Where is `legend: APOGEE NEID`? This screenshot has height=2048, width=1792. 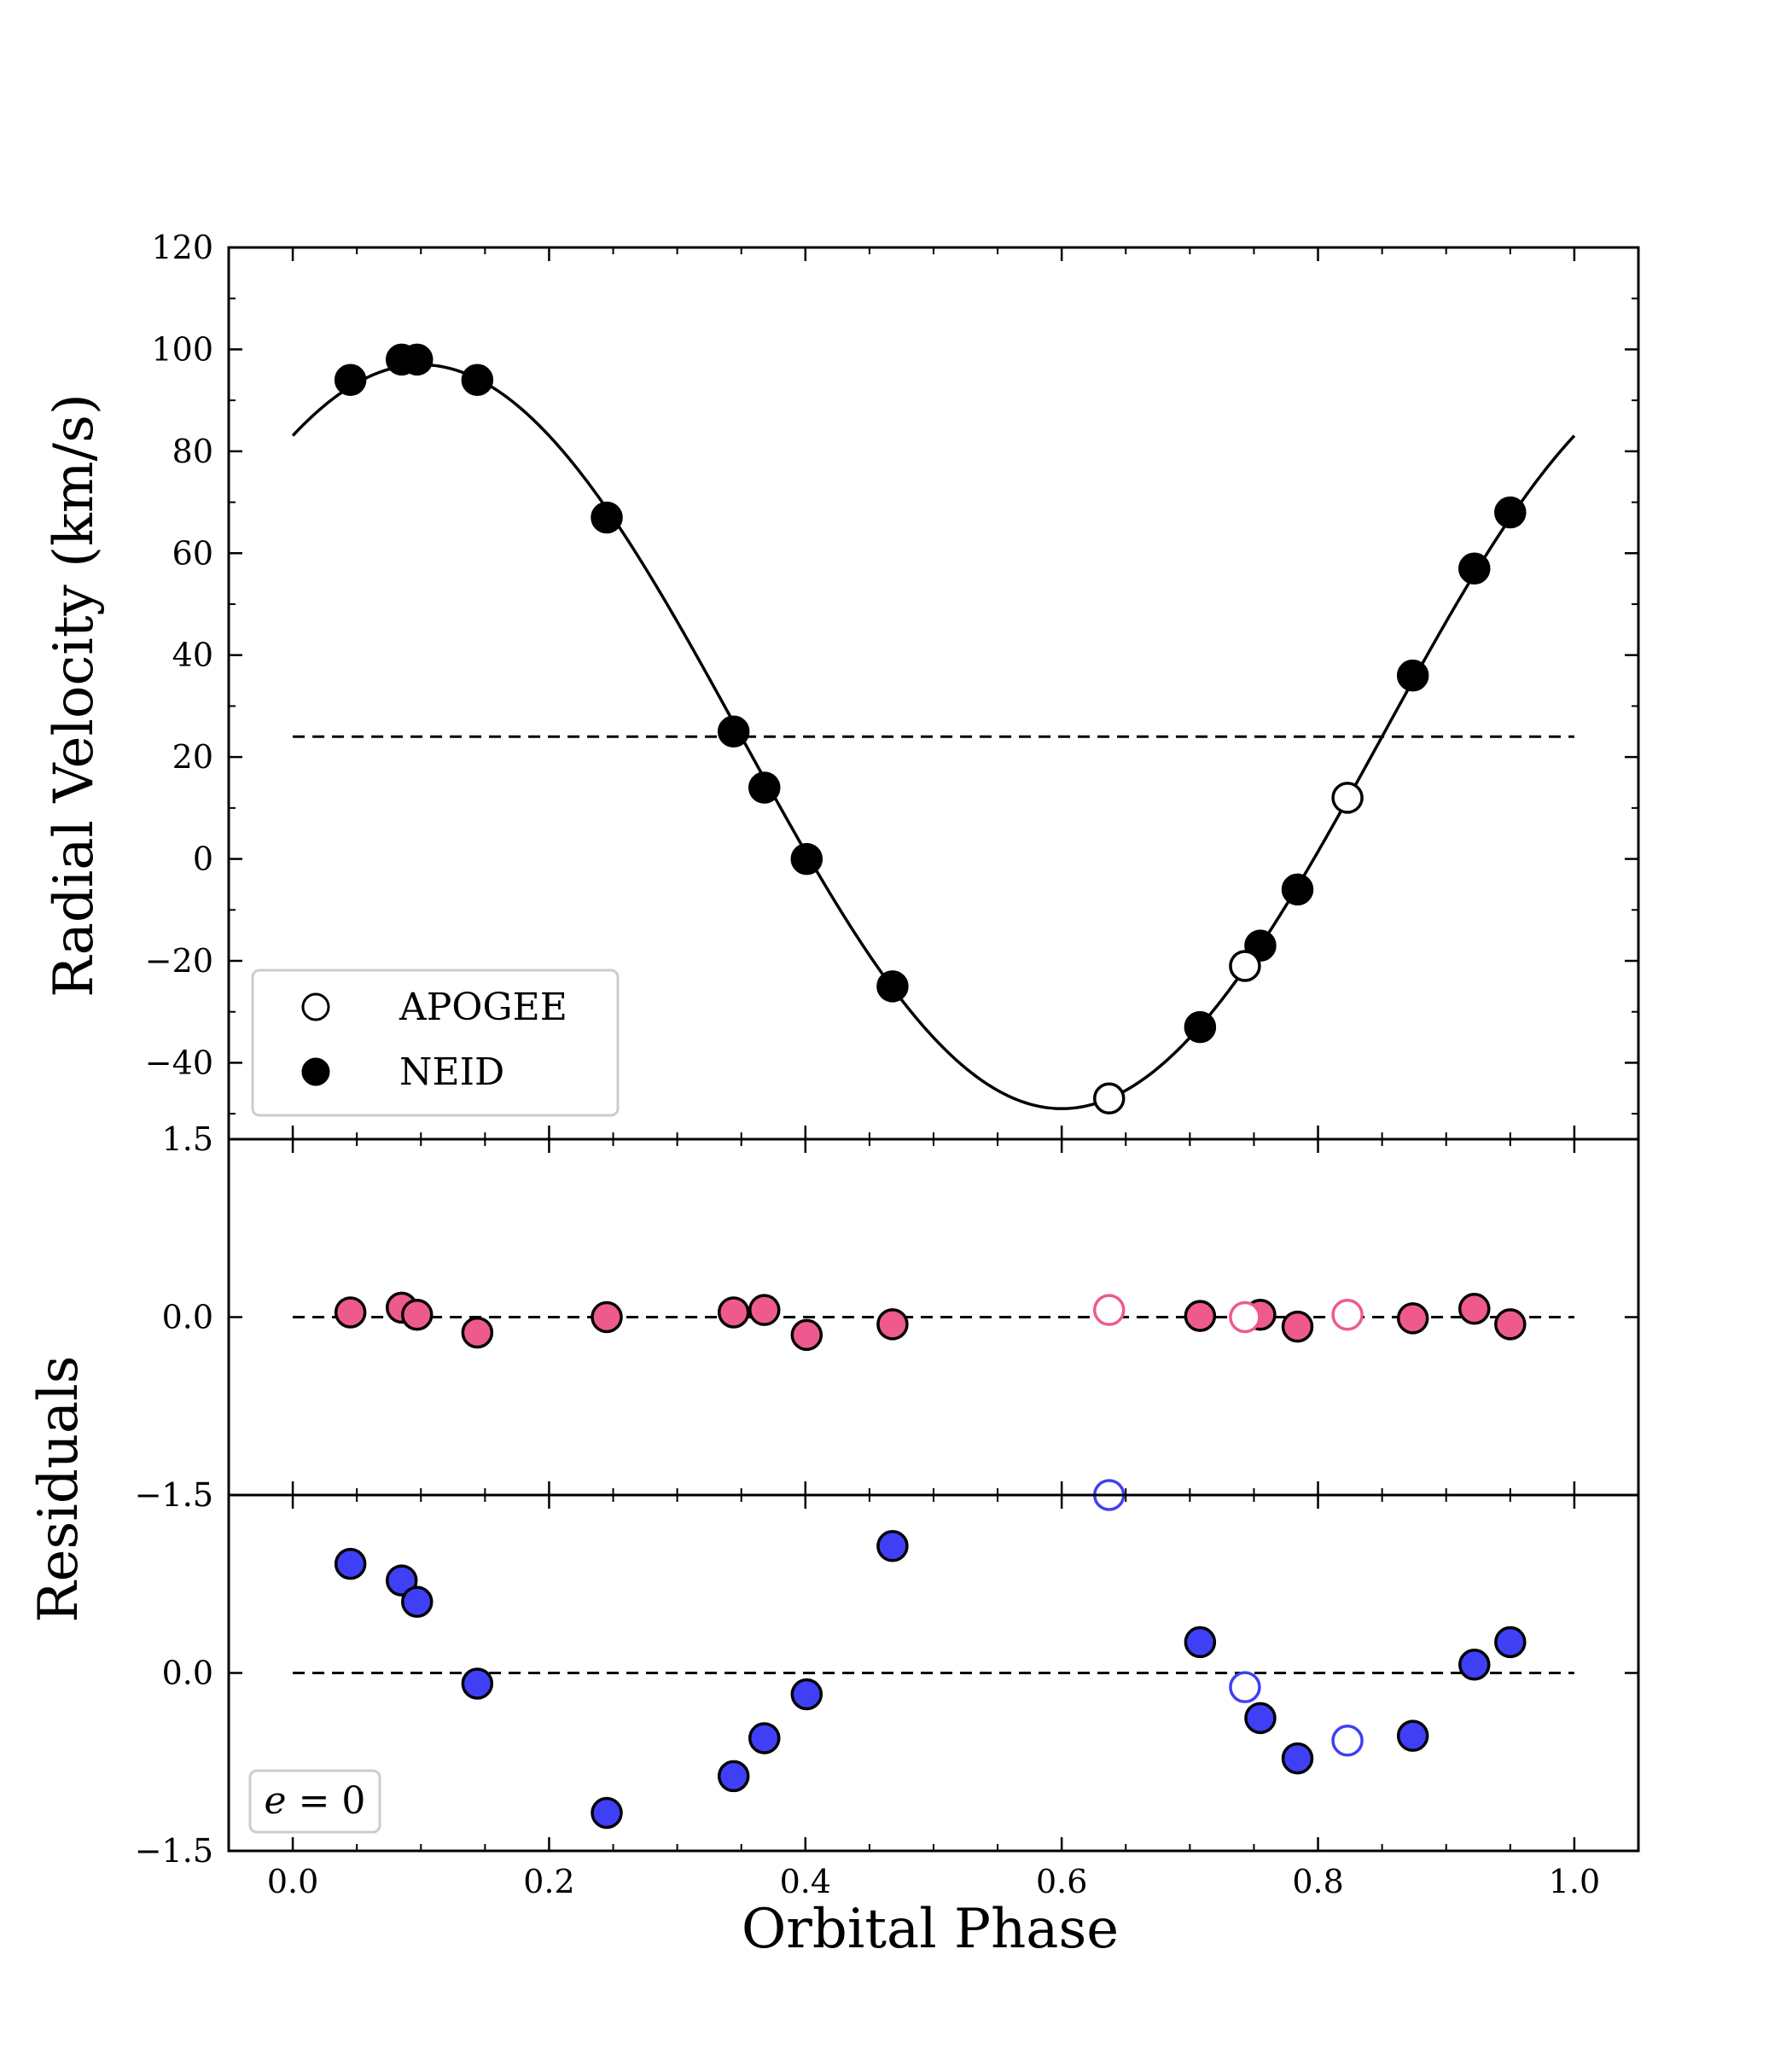 legend: APOGEE NEID is located at coordinates (435, 1043).